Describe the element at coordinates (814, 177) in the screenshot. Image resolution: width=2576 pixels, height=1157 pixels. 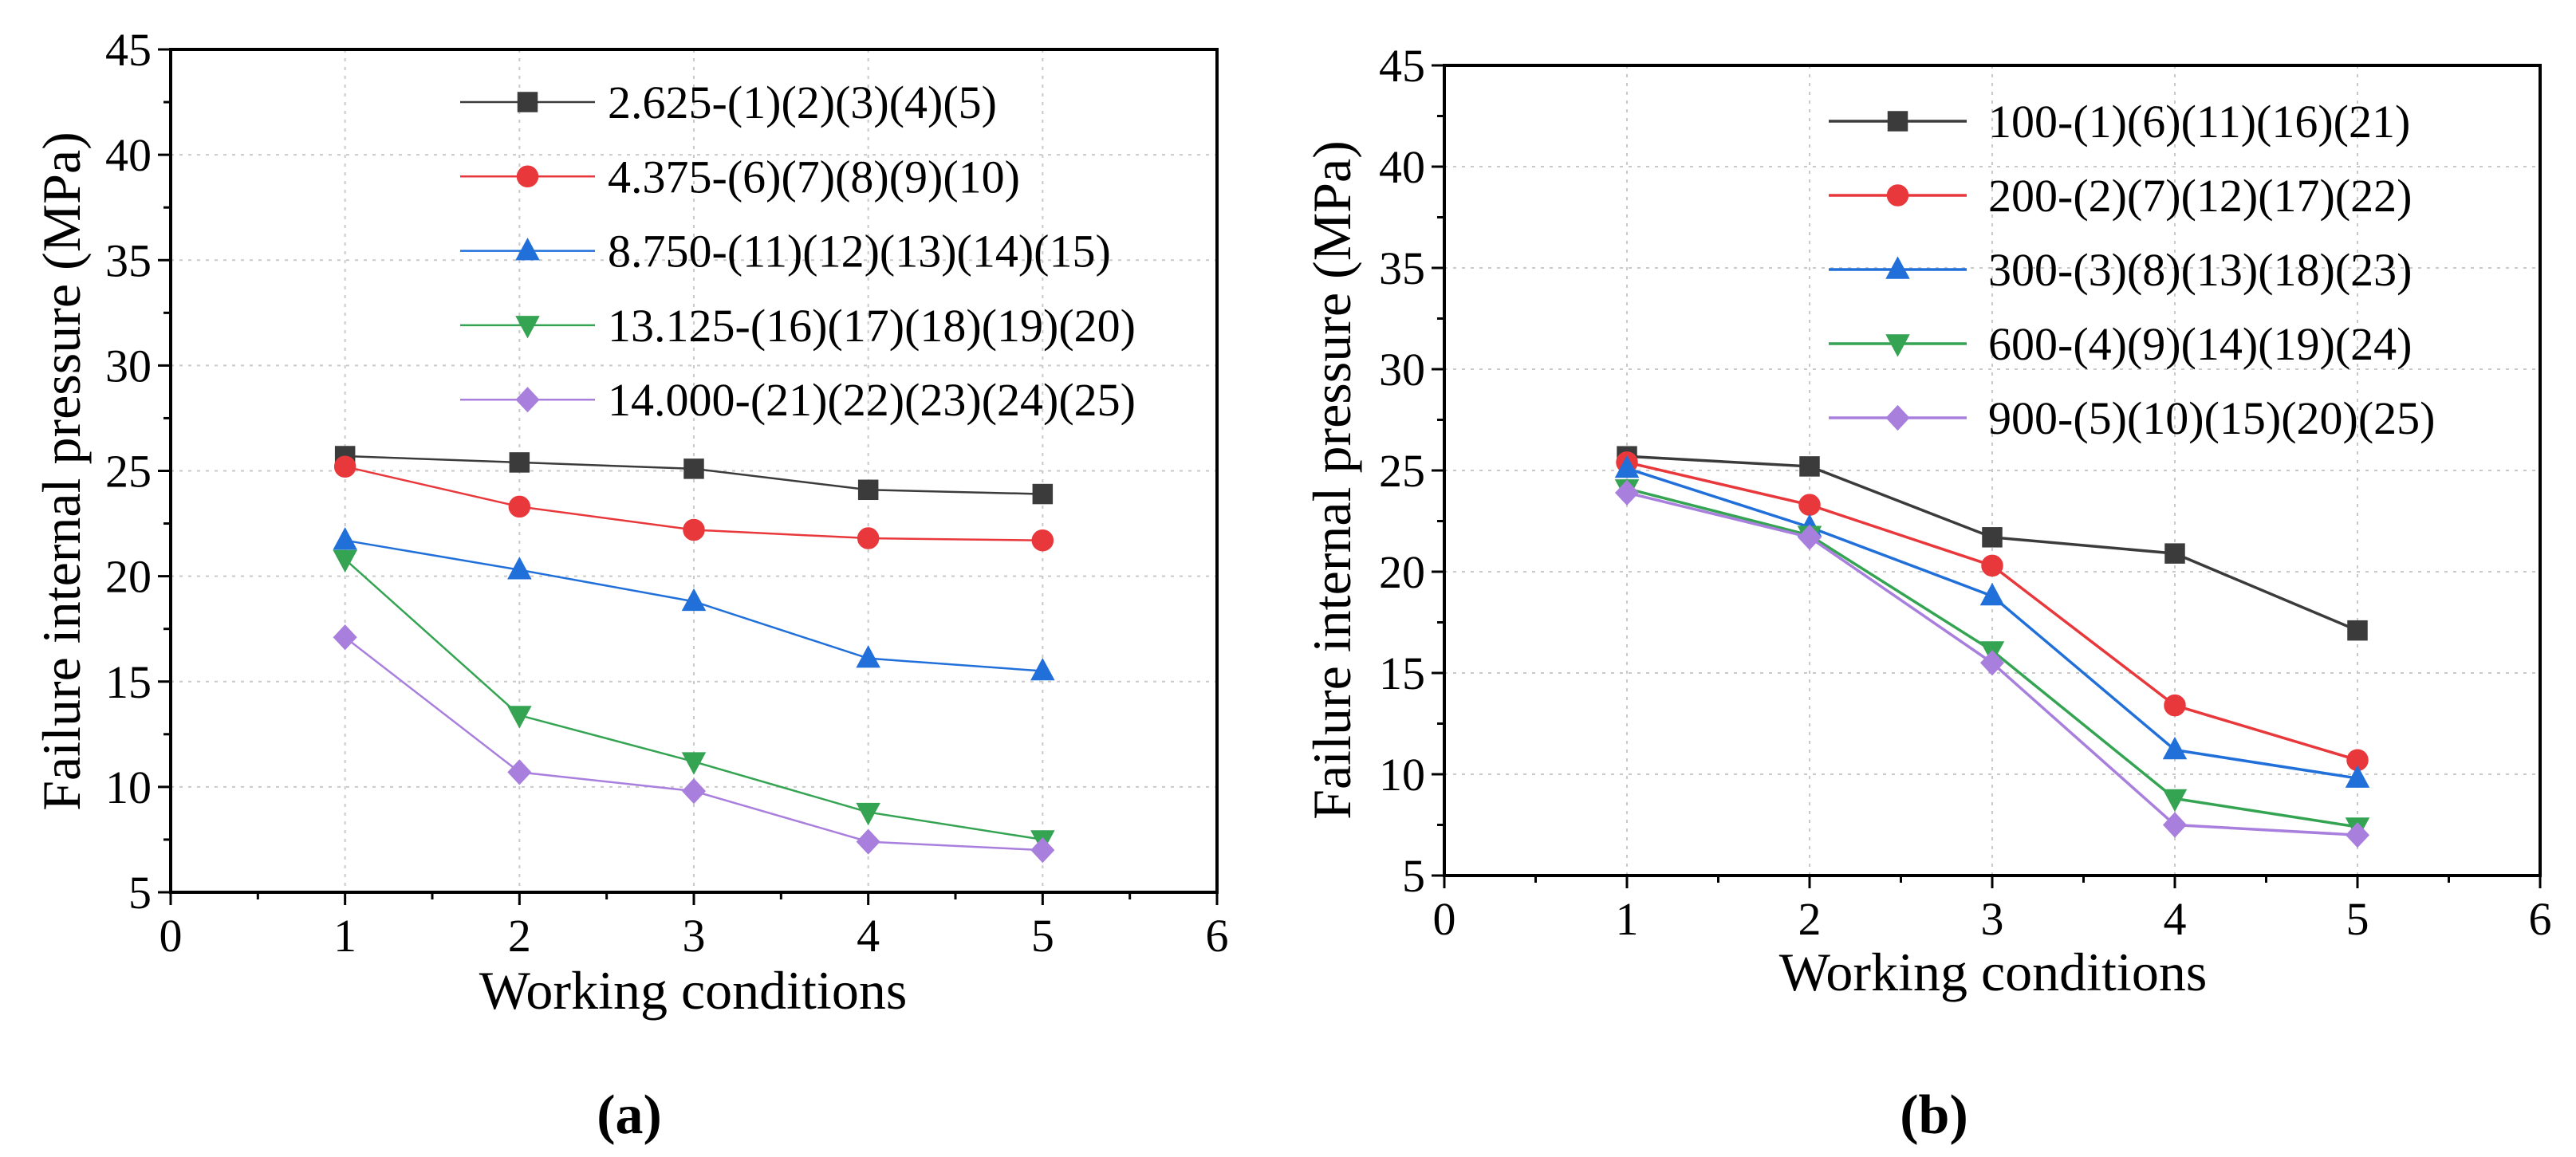
I see `chart-a-legend-label-2: 4.375-(6)(7)(8)(9)(10)` at that location.